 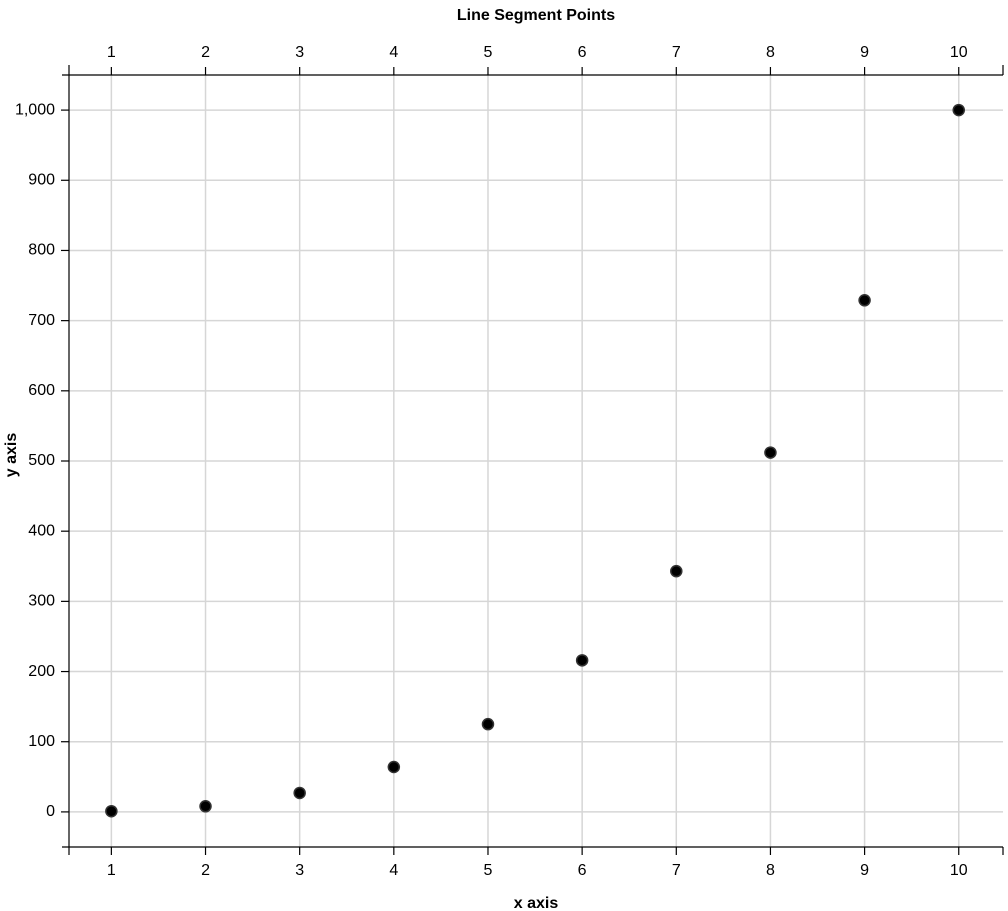 I want to click on y-tick-label: 200, so click(x=41, y=671).